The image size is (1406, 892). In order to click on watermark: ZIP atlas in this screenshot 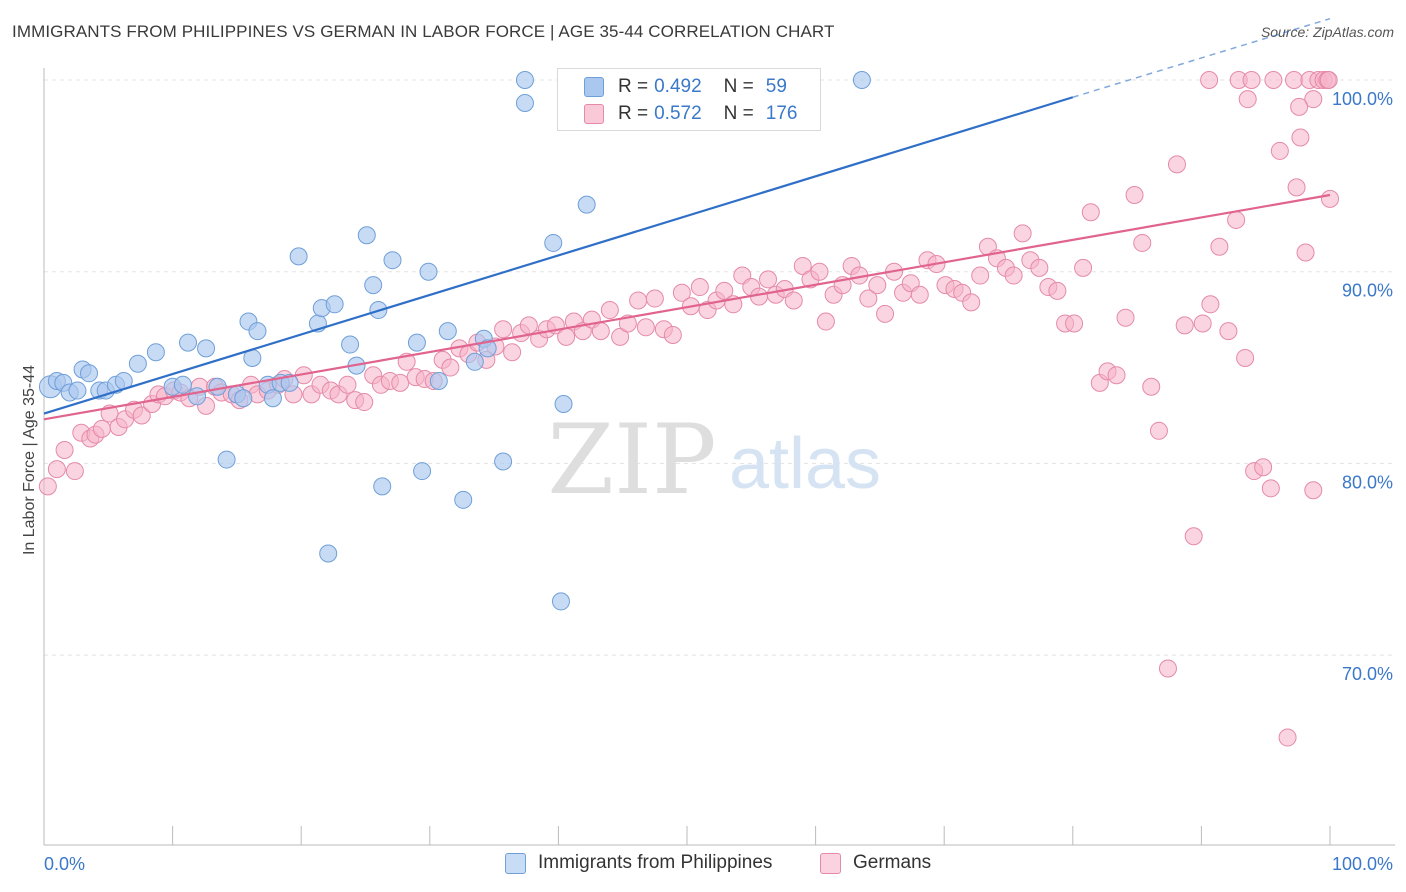, I will do `click(714, 460)`.